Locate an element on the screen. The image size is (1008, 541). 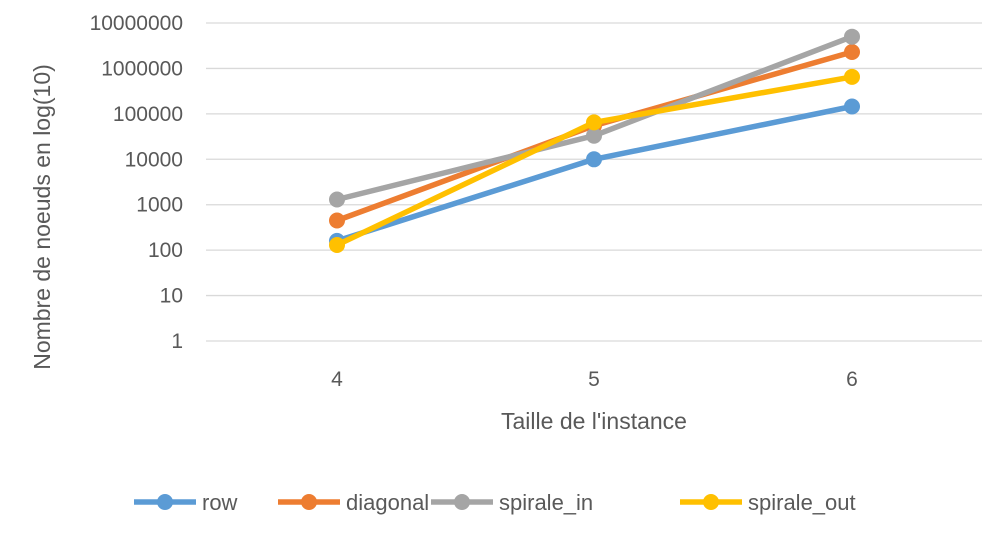
x-tick-label: 5 is located at coordinates (594, 379).